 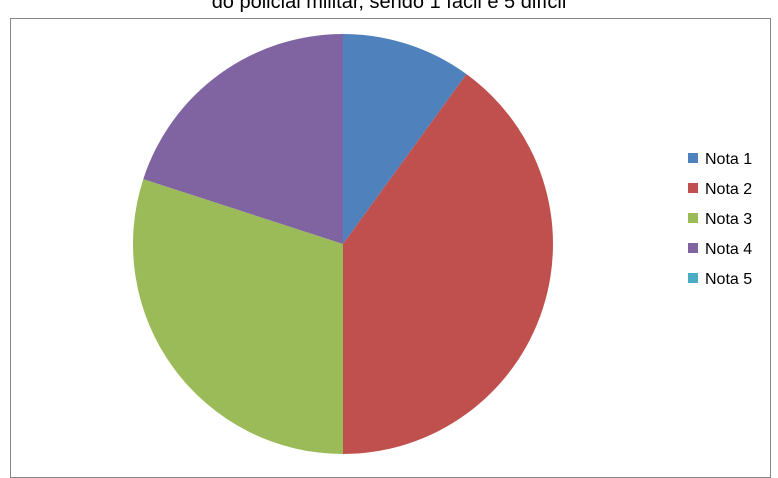 I want to click on legend-item: Nota 5, so click(x=720, y=279).